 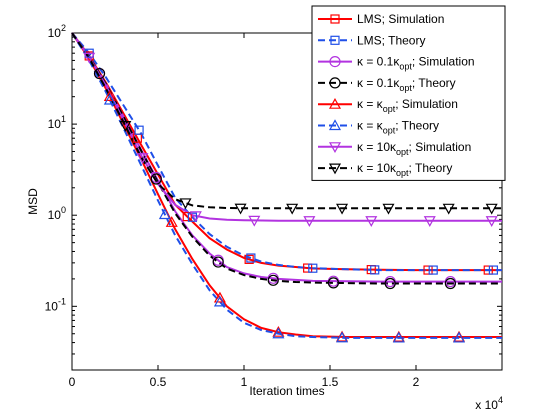 What do you see at coordinates (407, 105) in the screenshot?
I see `legend-label-4: κ = κopt; Simulation` at bounding box center [407, 105].